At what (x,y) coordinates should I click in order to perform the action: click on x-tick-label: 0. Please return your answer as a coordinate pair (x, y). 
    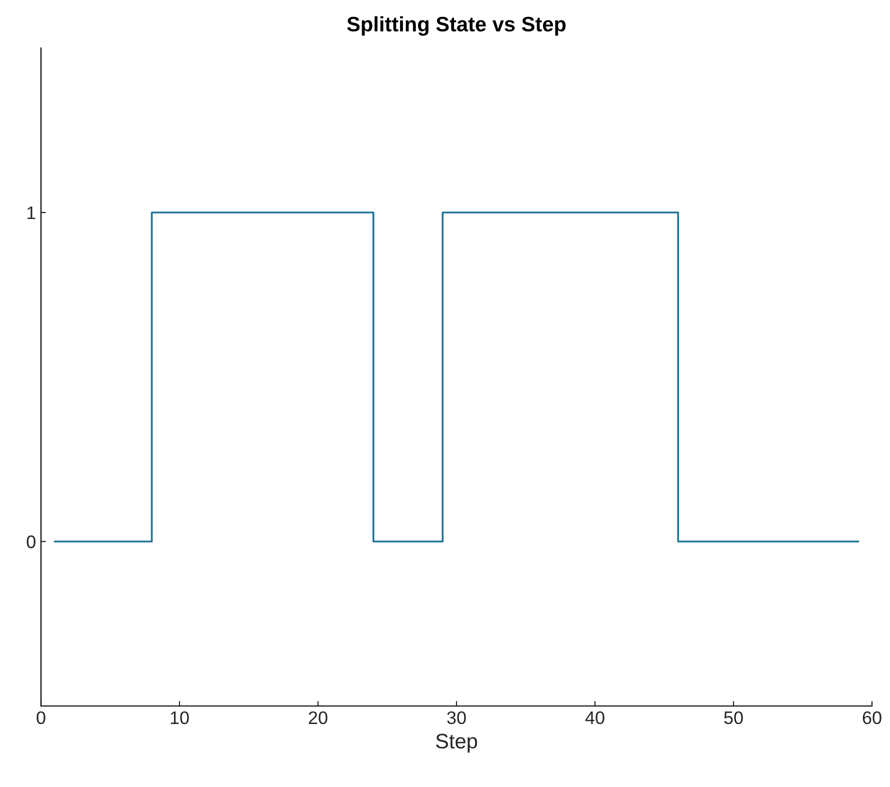
    Looking at the image, I should click on (41, 717).